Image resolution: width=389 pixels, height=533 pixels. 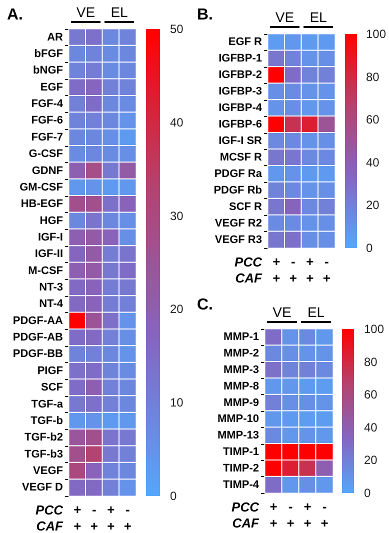 What do you see at coordinates (15, 15) in the screenshot?
I see `chart-title: A.` at bounding box center [15, 15].